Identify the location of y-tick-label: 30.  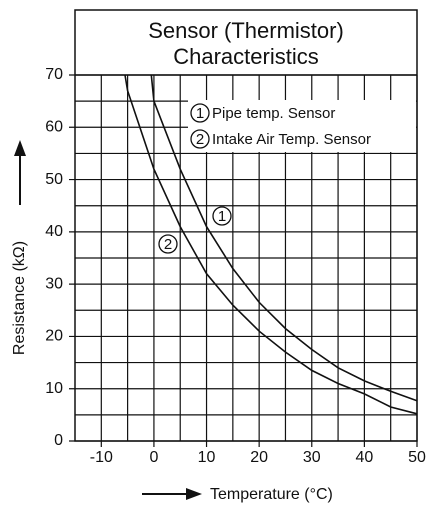
(54, 283).